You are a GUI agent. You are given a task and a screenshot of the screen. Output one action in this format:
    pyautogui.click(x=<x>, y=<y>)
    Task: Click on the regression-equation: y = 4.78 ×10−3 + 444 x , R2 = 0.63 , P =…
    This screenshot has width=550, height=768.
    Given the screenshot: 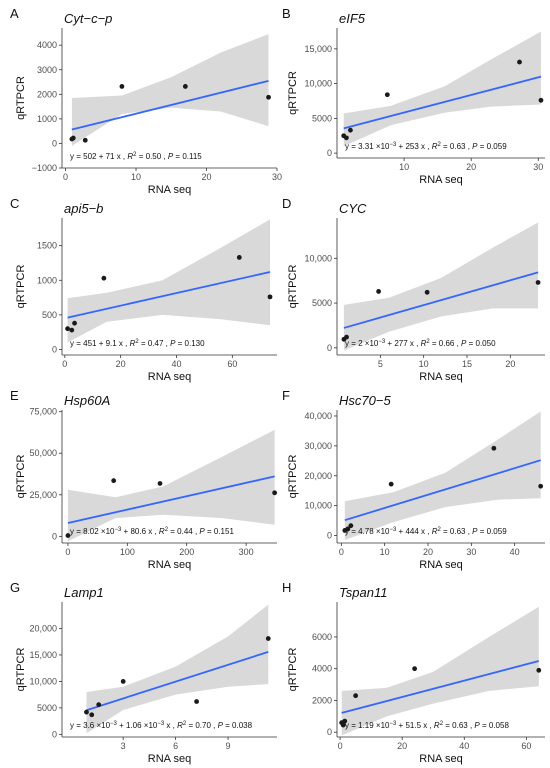 What is the action you would take?
    pyautogui.click(x=426, y=531)
    